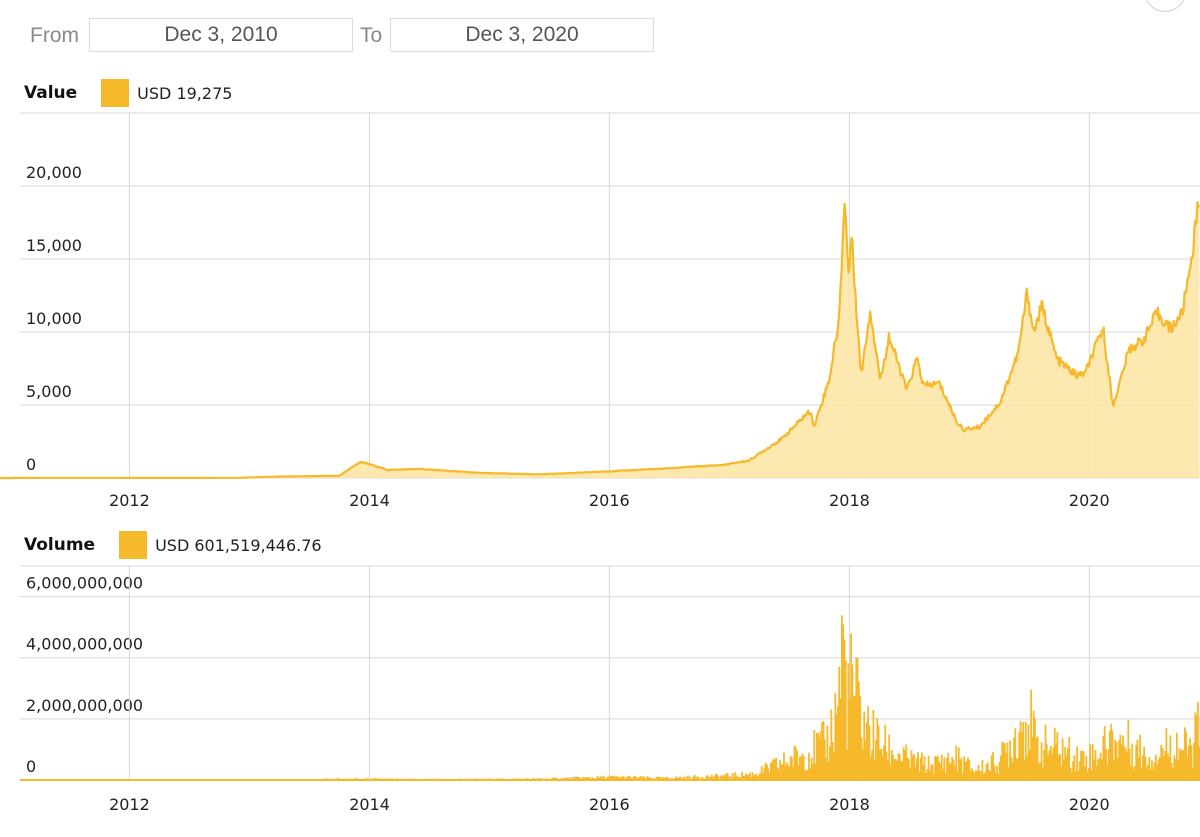 The height and width of the screenshot is (837, 1200). Describe the element at coordinates (849, 500) in the screenshot. I see `x-tick-label: 2018` at that location.